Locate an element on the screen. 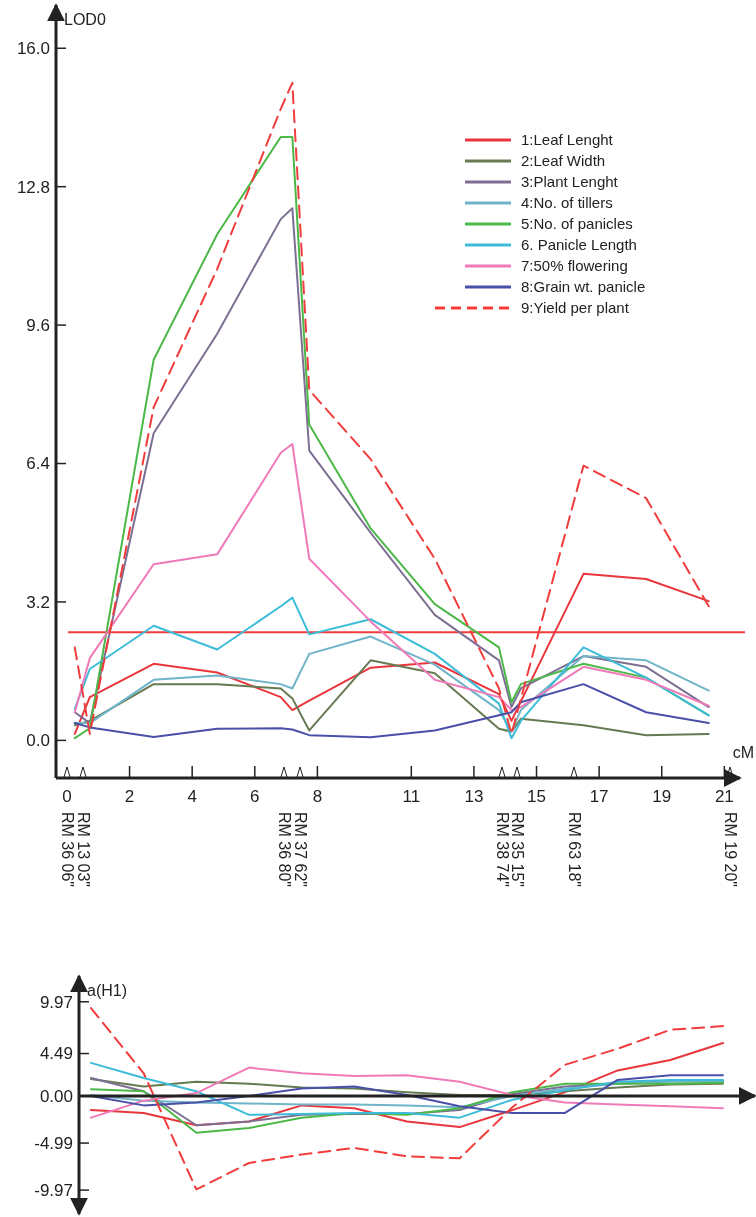 This screenshot has height=1217, width=756. y-tick-label: 6.4 is located at coordinates (38, 464).